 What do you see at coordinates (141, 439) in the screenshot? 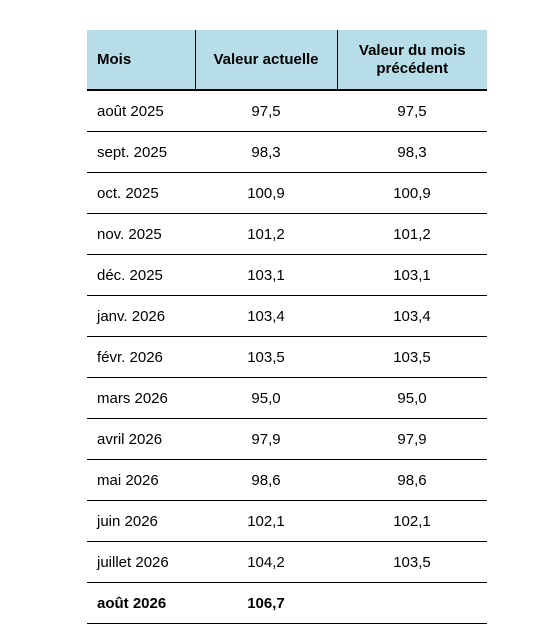
I see `month-cell: avril 2026` at bounding box center [141, 439].